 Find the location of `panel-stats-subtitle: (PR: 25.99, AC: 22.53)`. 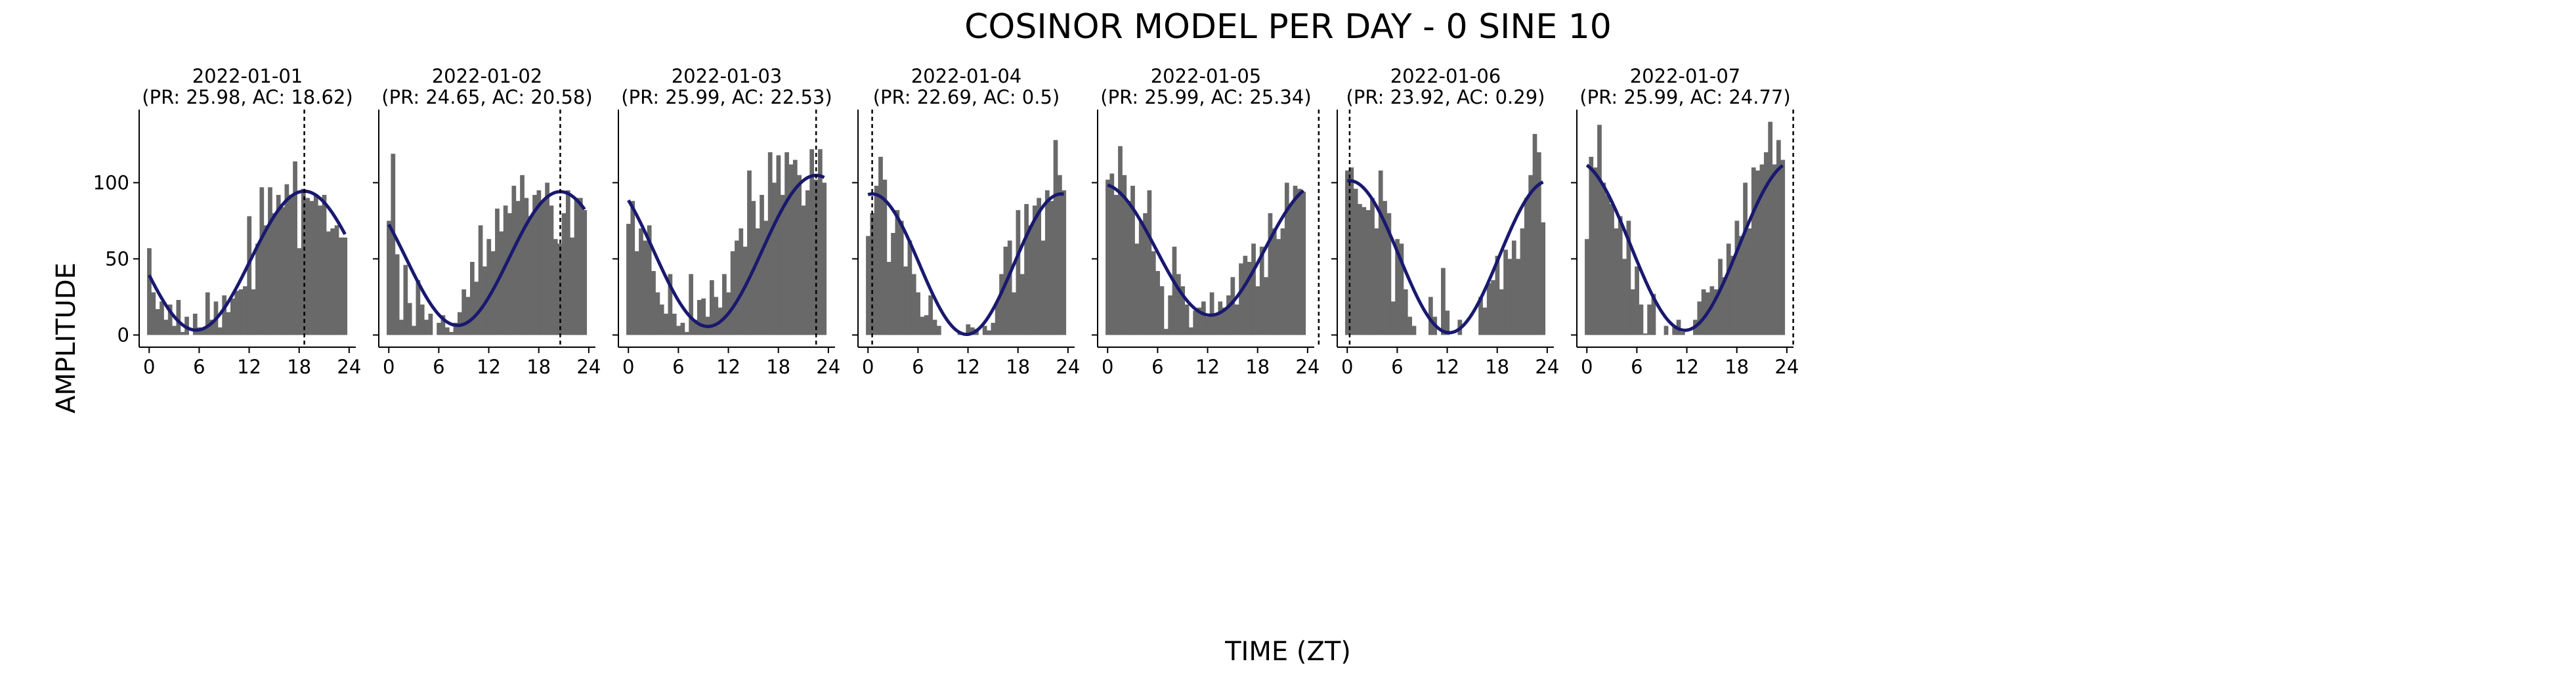

panel-stats-subtitle: (PR: 25.99, AC: 22.53) is located at coordinates (726, 97).